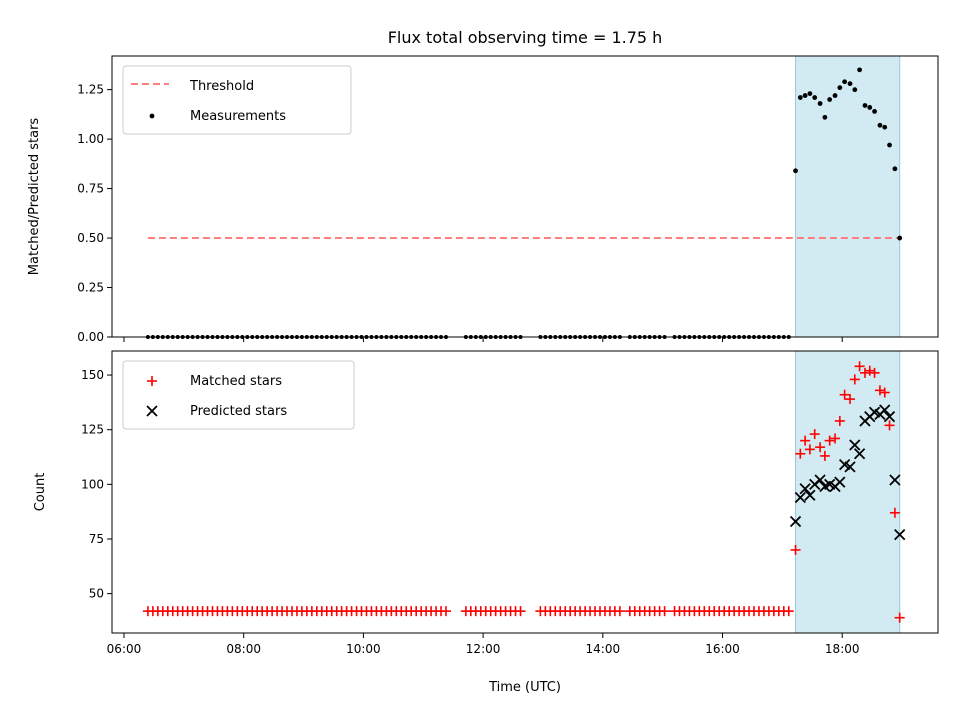 This screenshot has height=720, width=960. I want to click on y-tick-label: 0.75, so click(90, 189).